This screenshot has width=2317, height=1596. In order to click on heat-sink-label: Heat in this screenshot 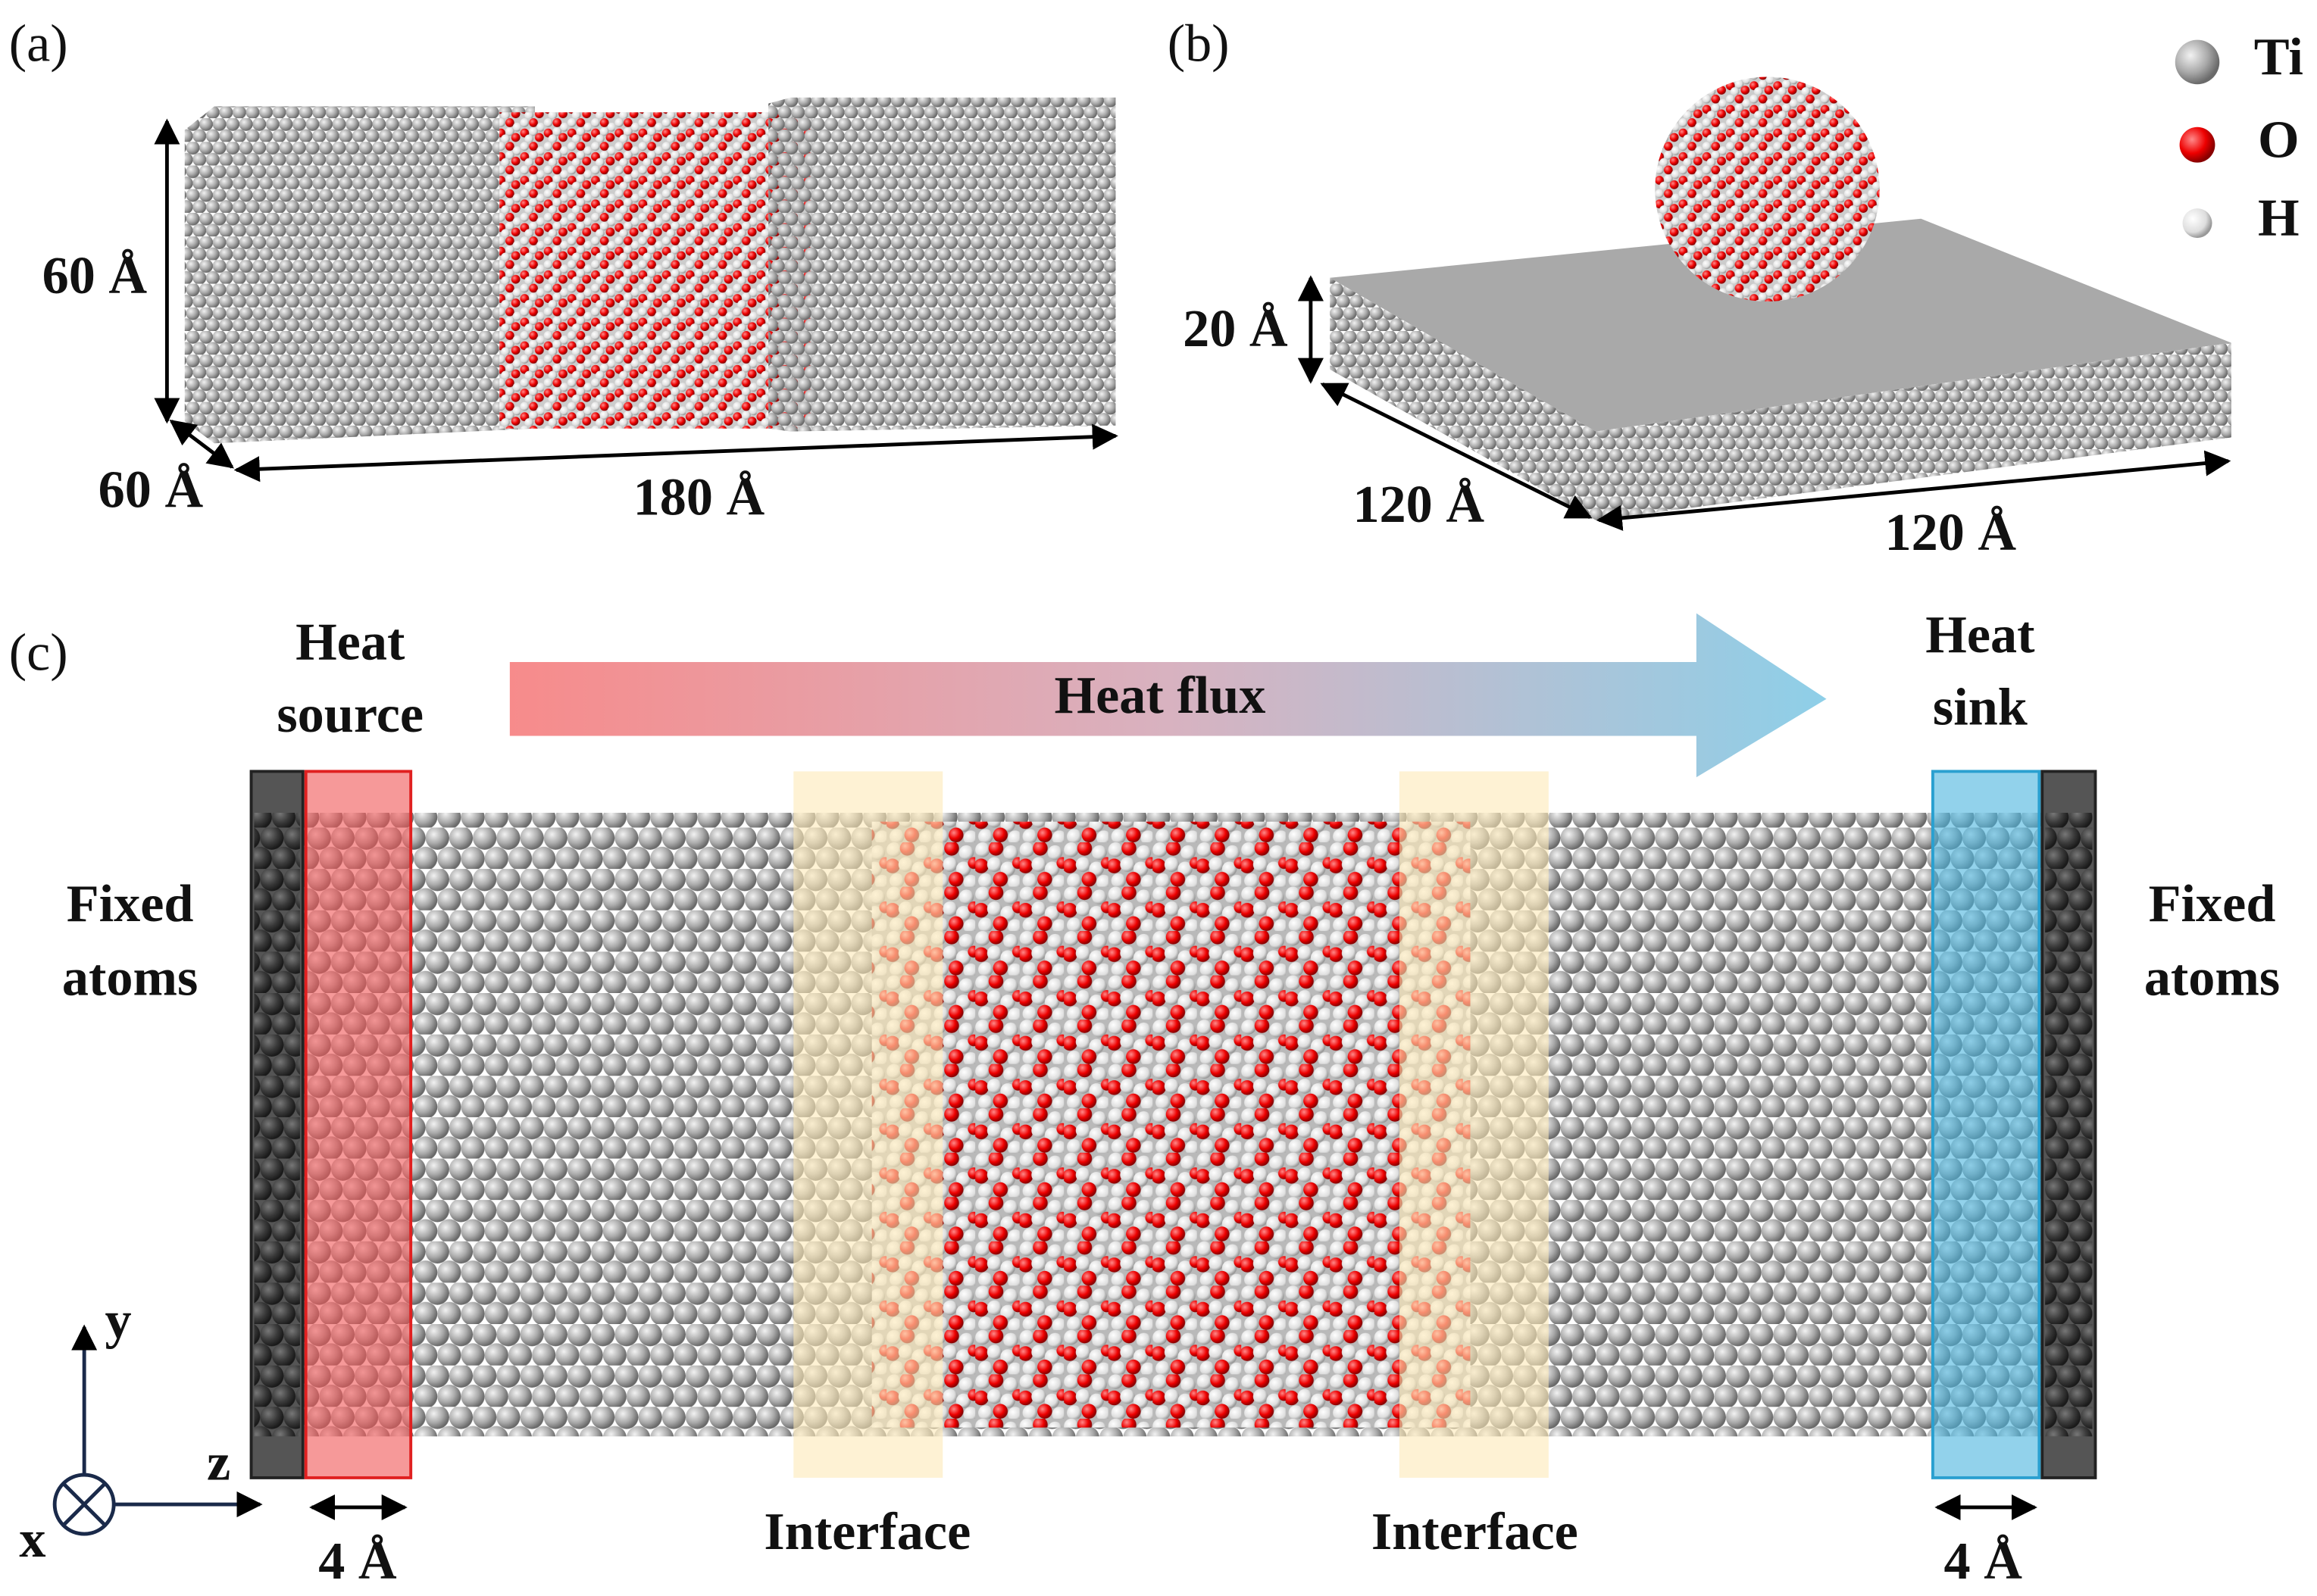, I will do `click(1980, 634)`.